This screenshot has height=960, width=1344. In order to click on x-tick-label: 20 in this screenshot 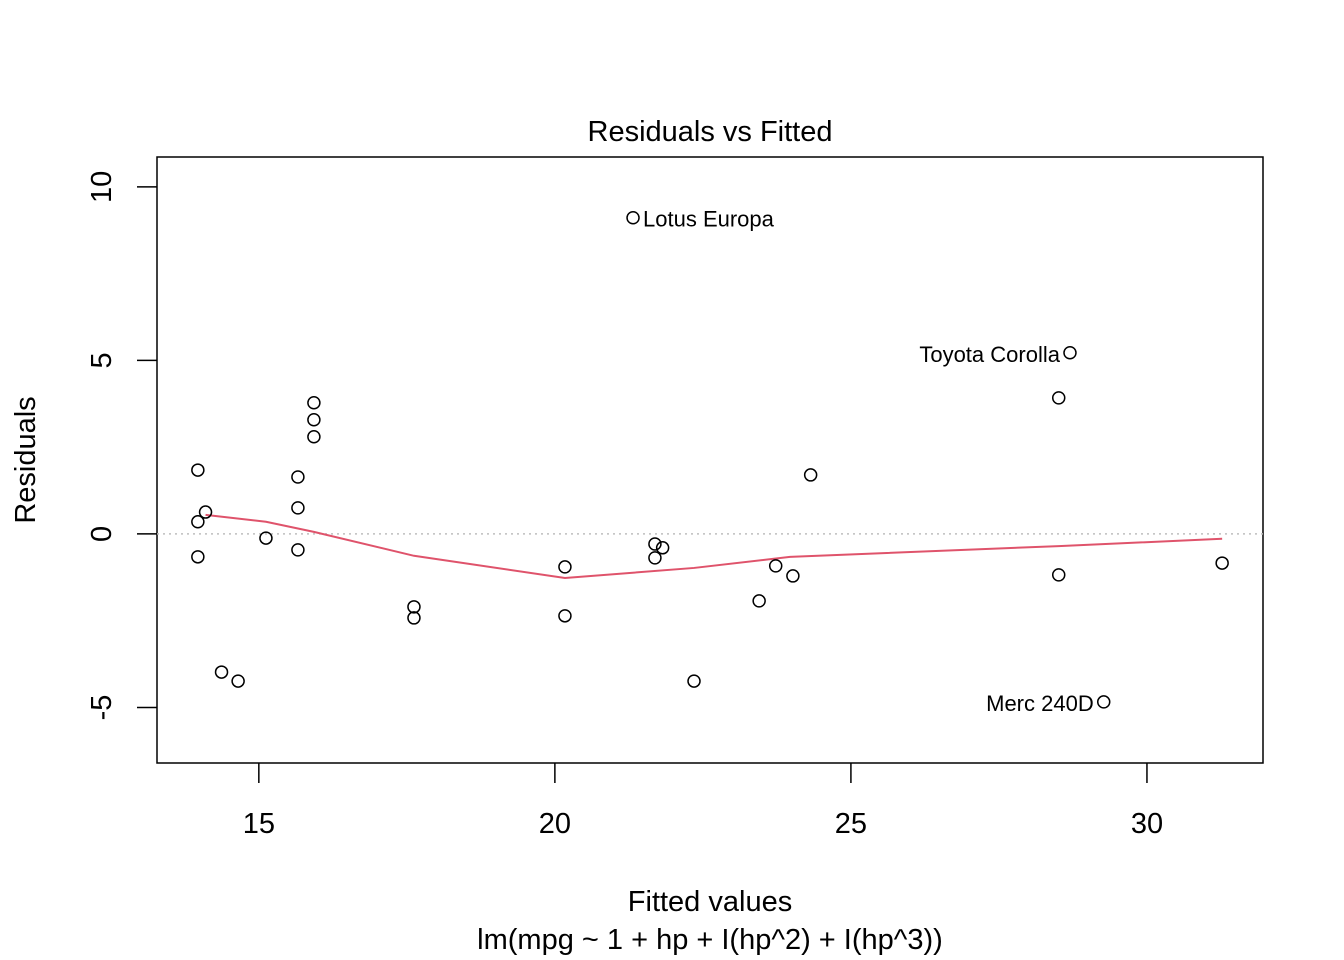, I will do `click(555, 824)`.